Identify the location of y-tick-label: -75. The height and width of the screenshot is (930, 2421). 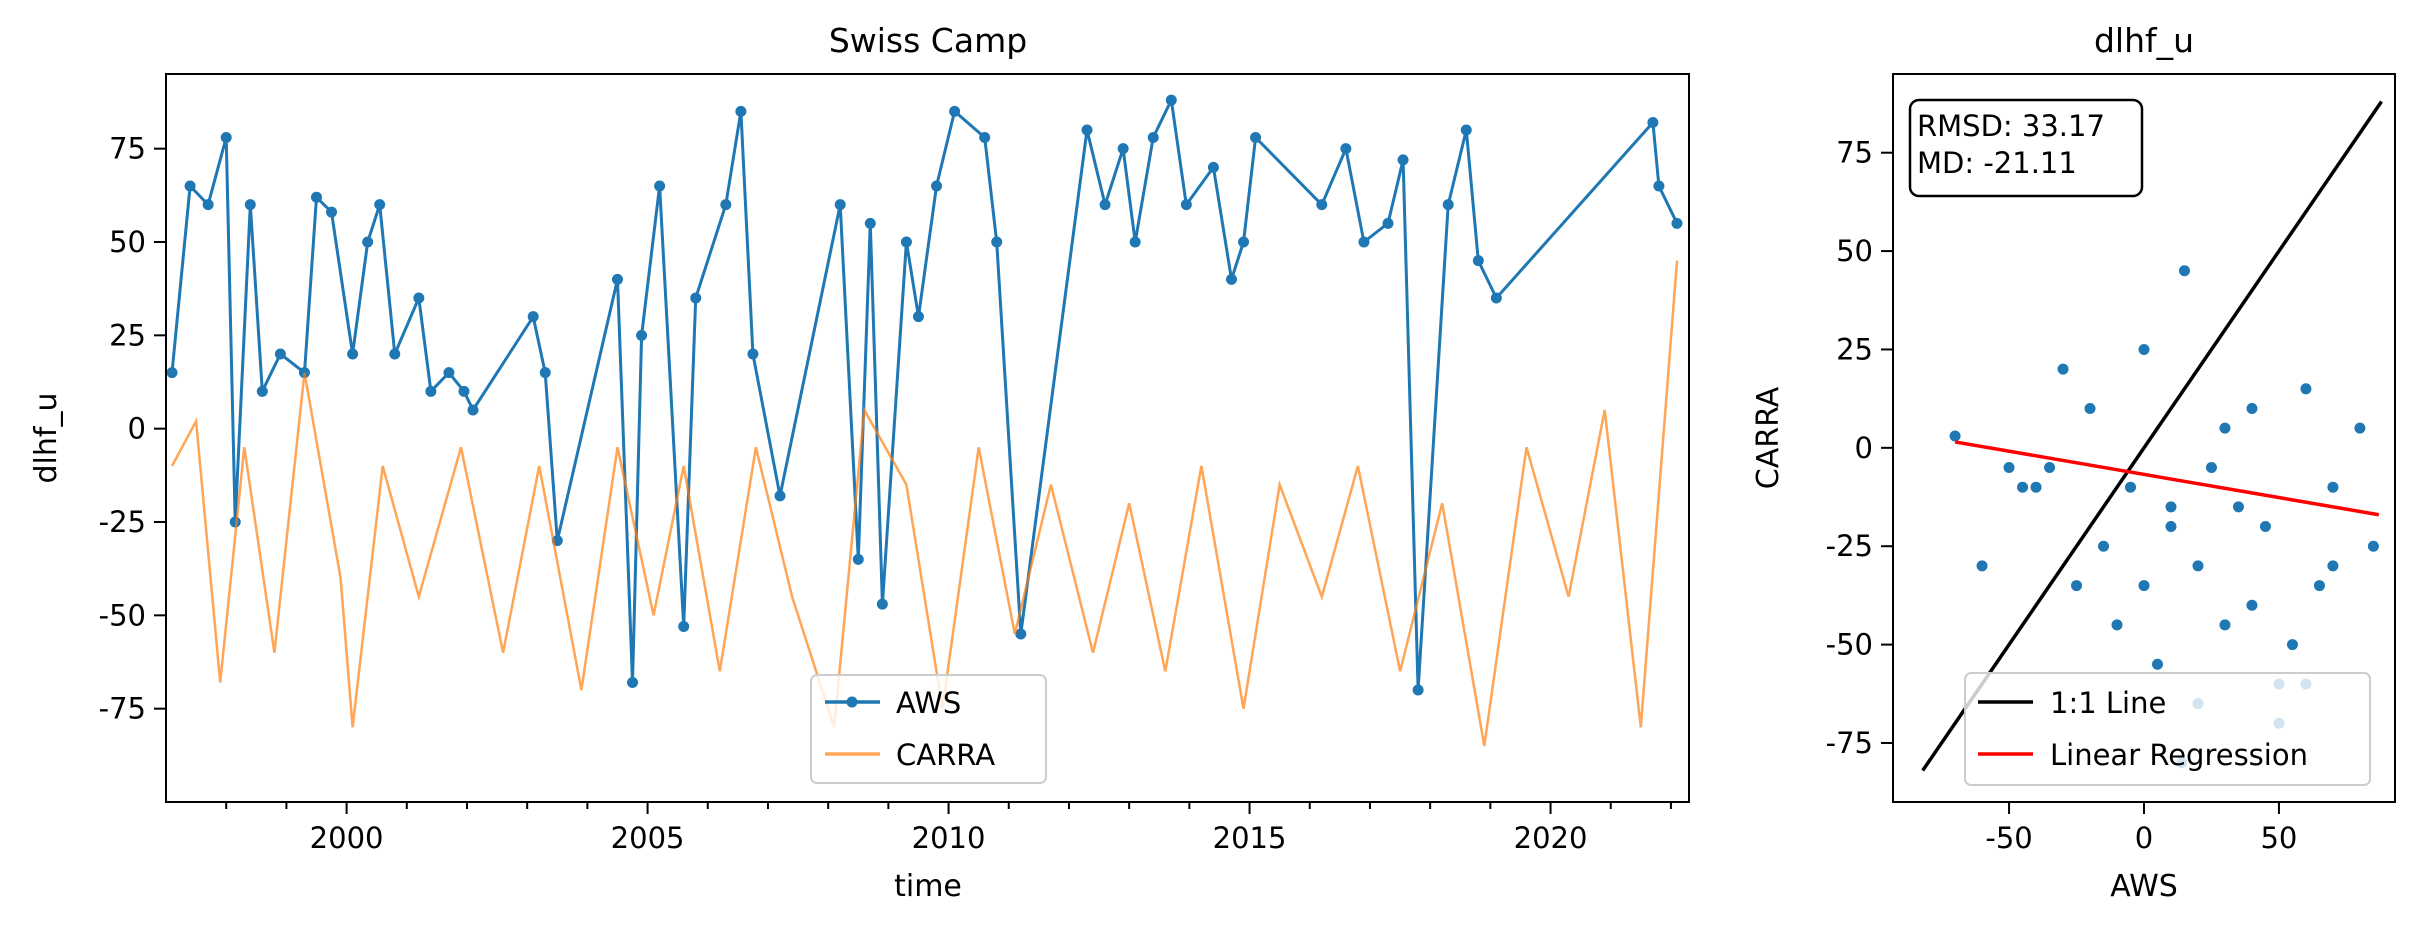
(122, 709).